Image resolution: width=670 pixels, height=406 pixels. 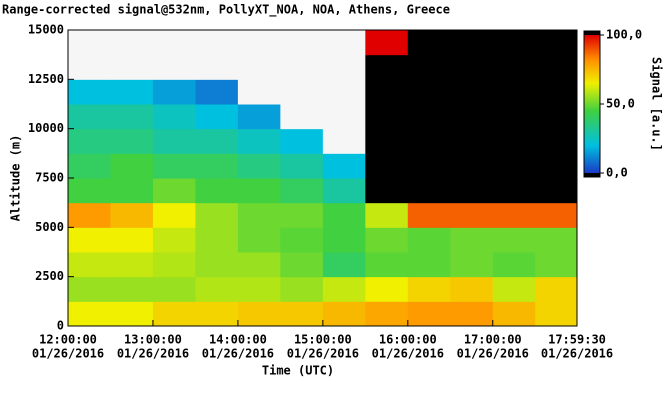 I want to click on colorbar-tick-label: 100,0, so click(x=624, y=35).